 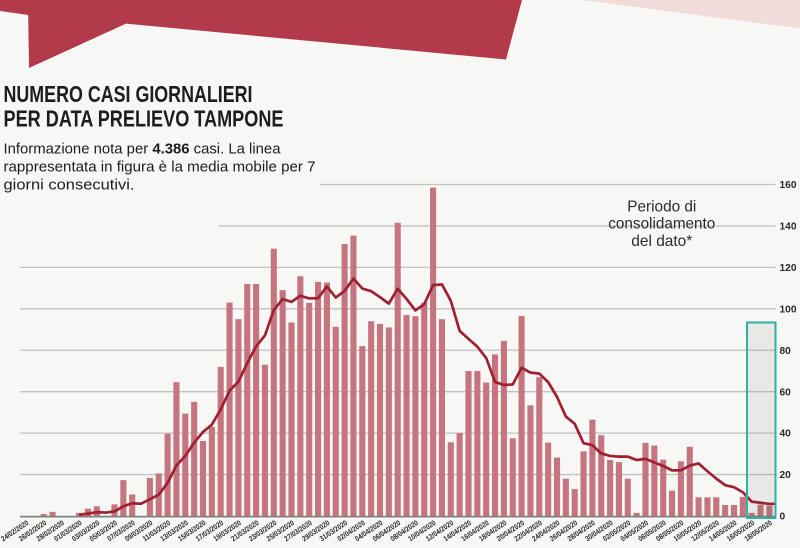 What do you see at coordinates (128, 94) in the screenshot?
I see `svg-text: NUMERO CASI GIORNALIERI` at bounding box center [128, 94].